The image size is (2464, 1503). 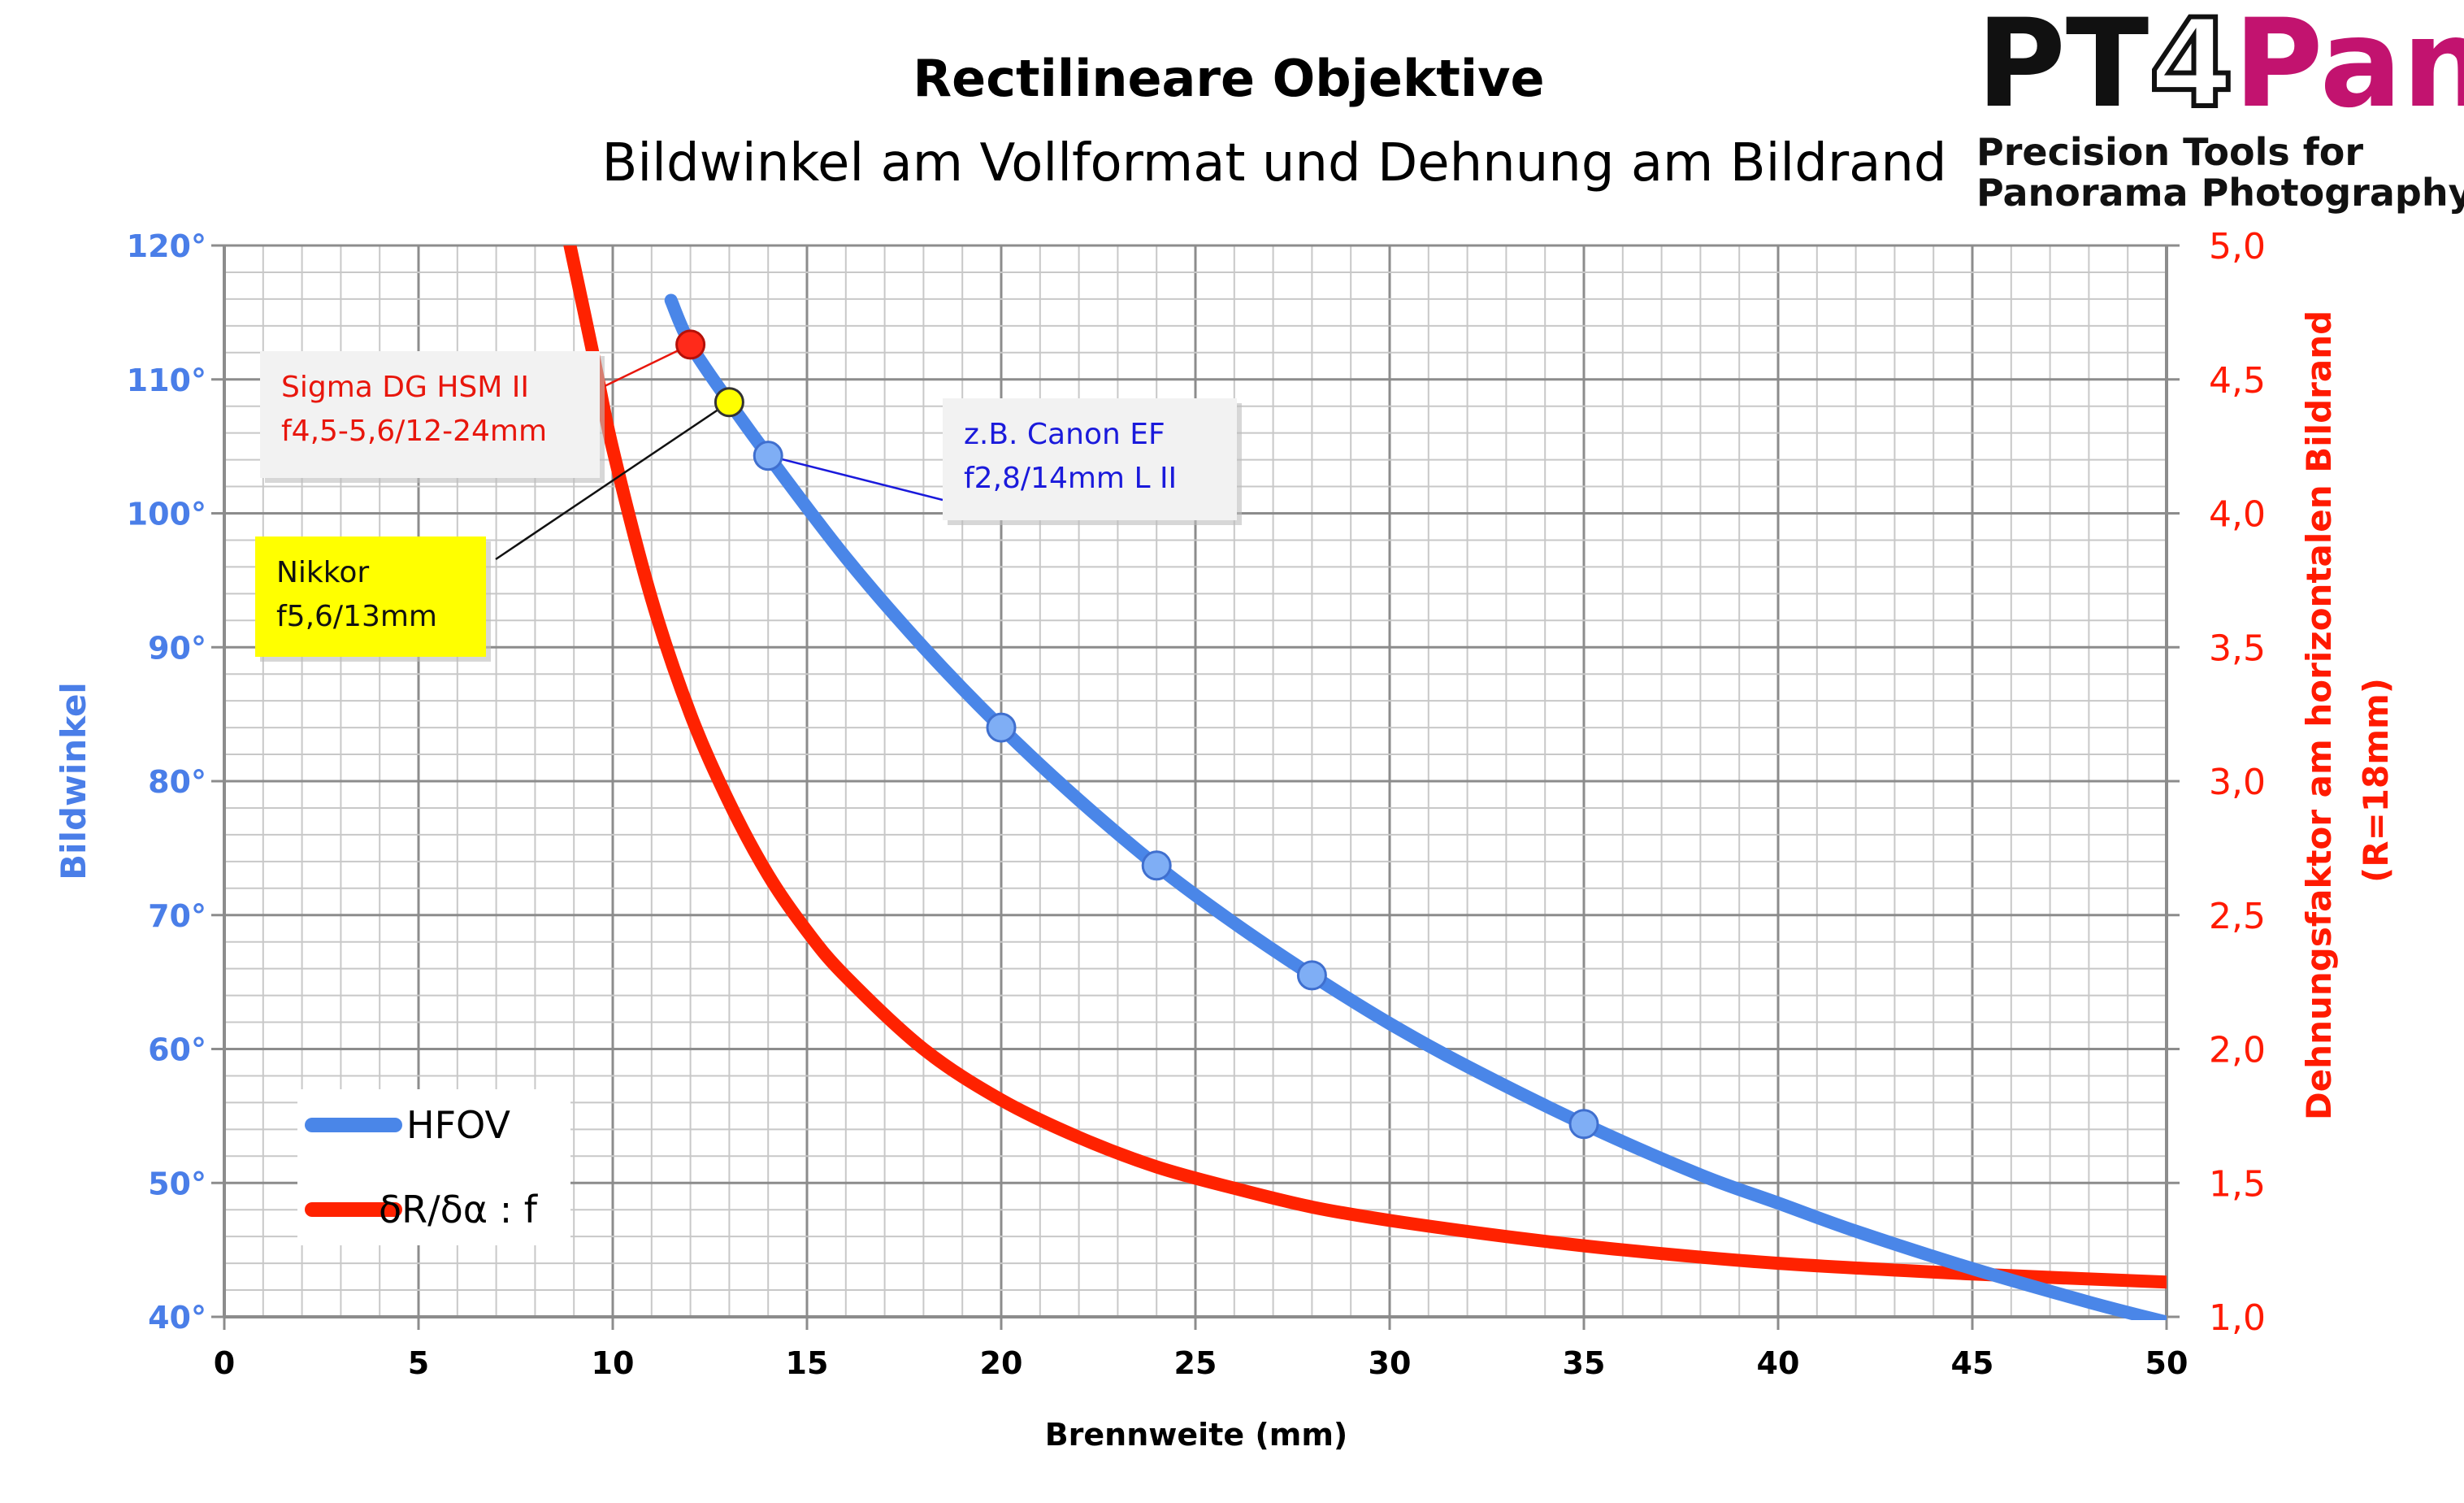 What do you see at coordinates (2238, 515) in the screenshot?
I see `y-right-tick-label: 4,0` at bounding box center [2238, 515].